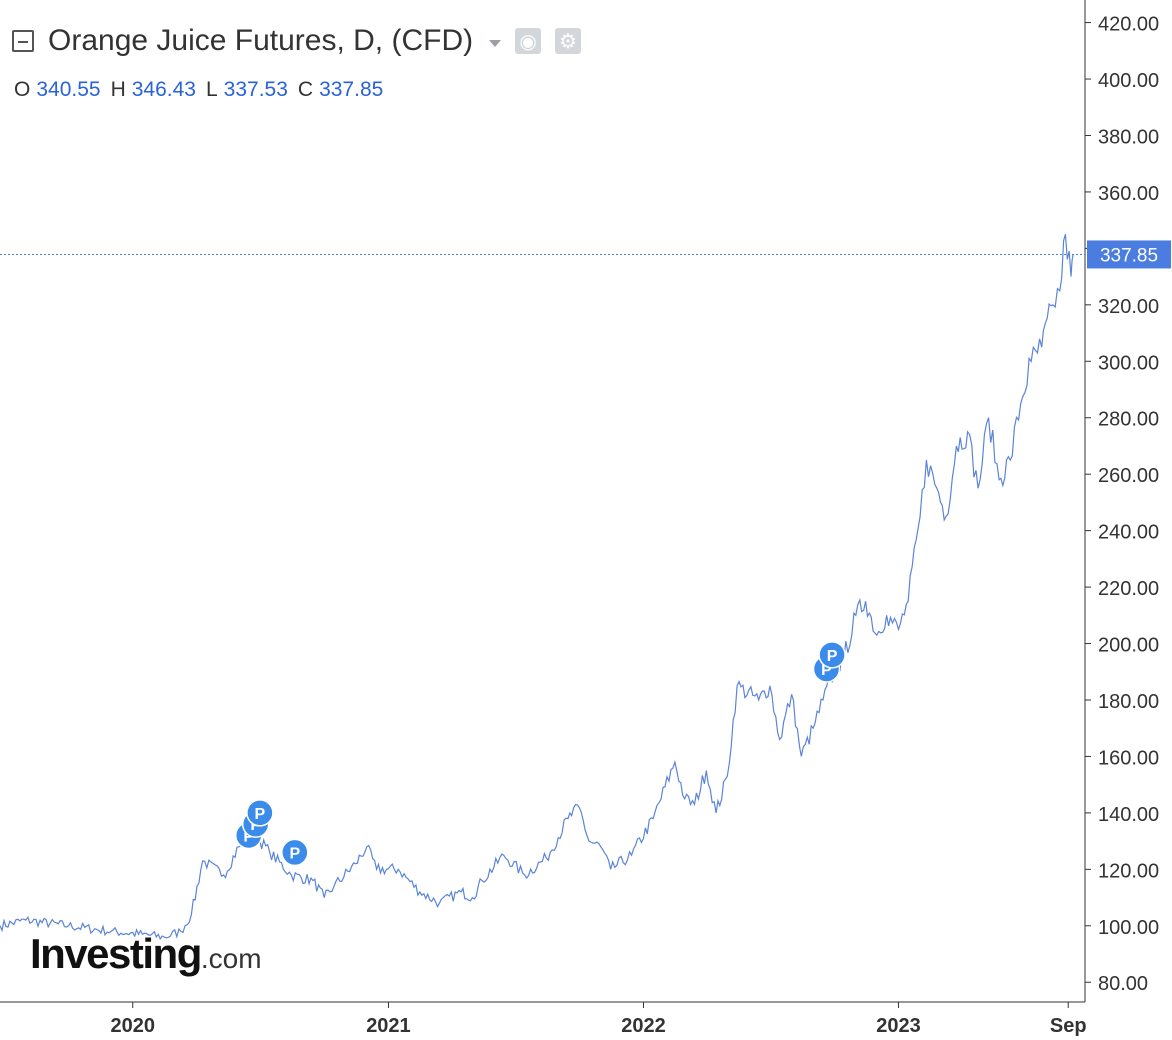  What do you see at coordinates (198, 90) in the screenshot?
I see `ohlc-readout: O 340.55 H 346.43 L 337.53 C 337.85` at bounding box center [198, 90].